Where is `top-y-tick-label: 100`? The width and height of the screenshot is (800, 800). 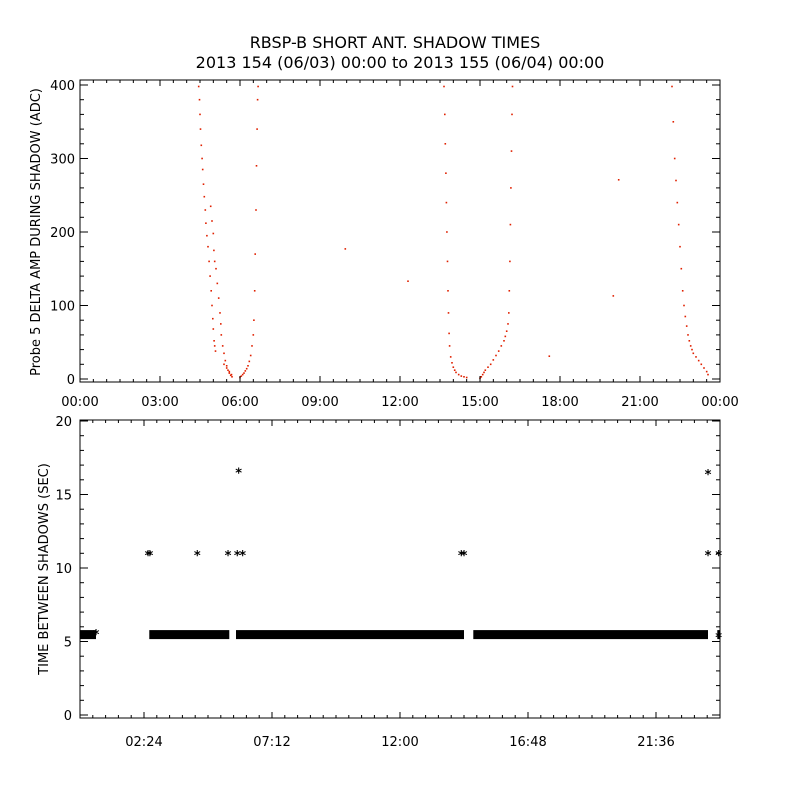 top-y-tick-label: 100 is located at coordinates (62, 307).